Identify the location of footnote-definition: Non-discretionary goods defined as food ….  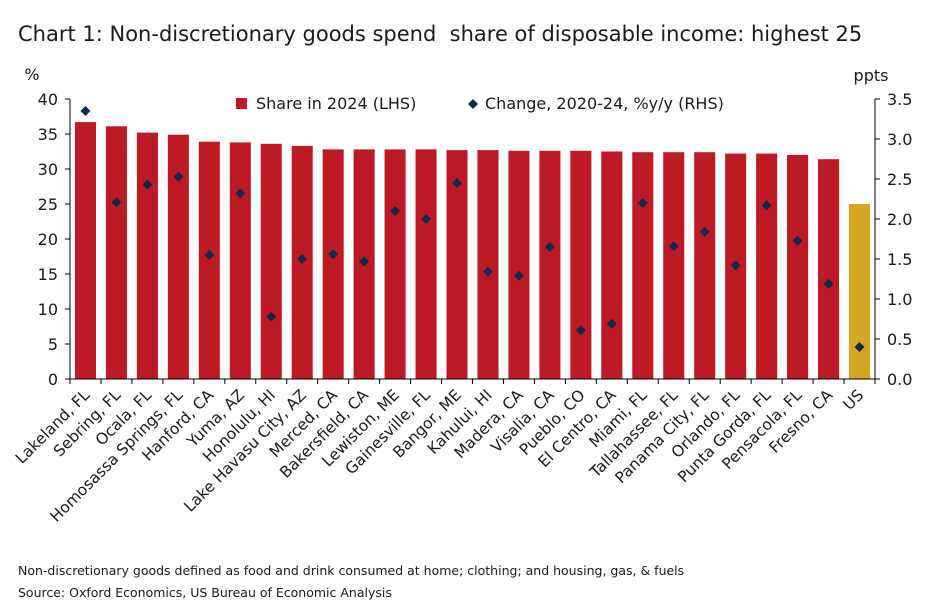
(351, 570).